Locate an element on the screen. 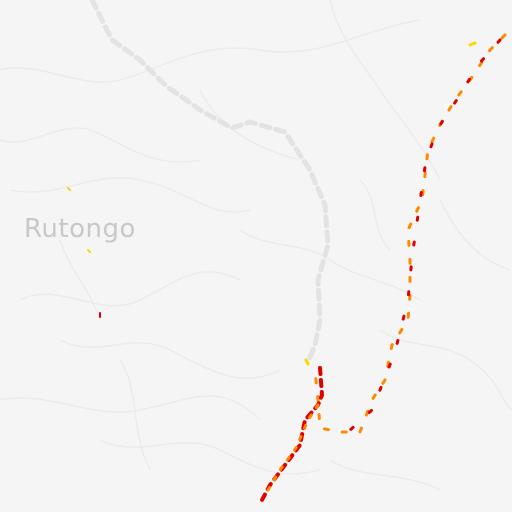 The height and width of the screenshot is (512, 512). place-label-rutongo: Rutongo is located at coordinates (80, 229).